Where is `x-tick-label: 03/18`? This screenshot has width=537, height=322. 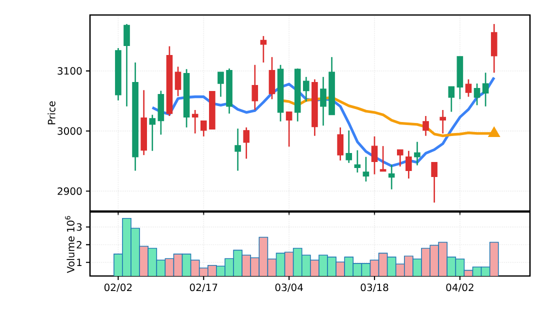
x-tick-label: 03/18 is located at coordinates (374, 288).